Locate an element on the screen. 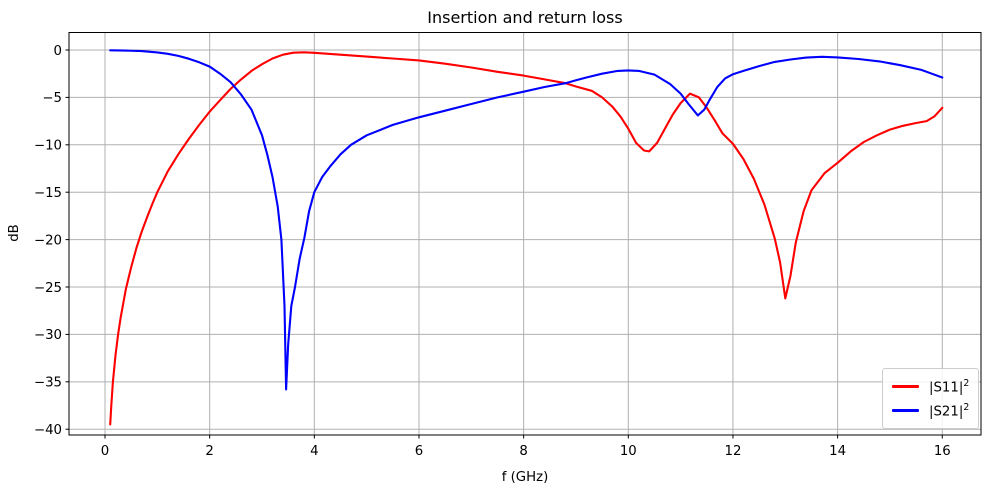 This screenshot has height=490, width=989. legend-item-s11: |S11|2 is located at coordinates (935, 386).